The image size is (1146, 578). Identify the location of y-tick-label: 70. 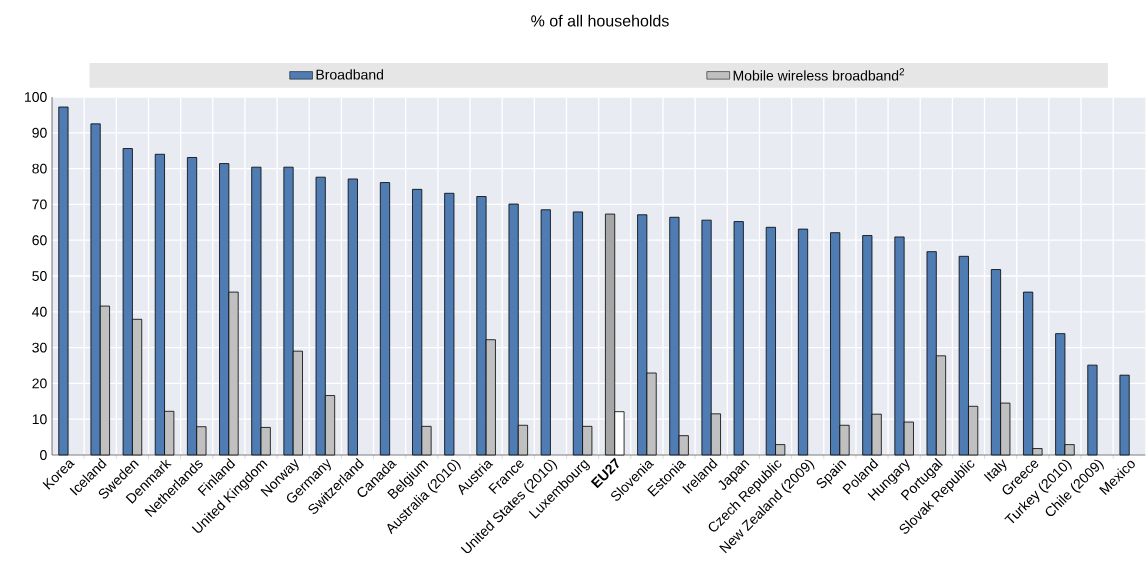
(39, 204).